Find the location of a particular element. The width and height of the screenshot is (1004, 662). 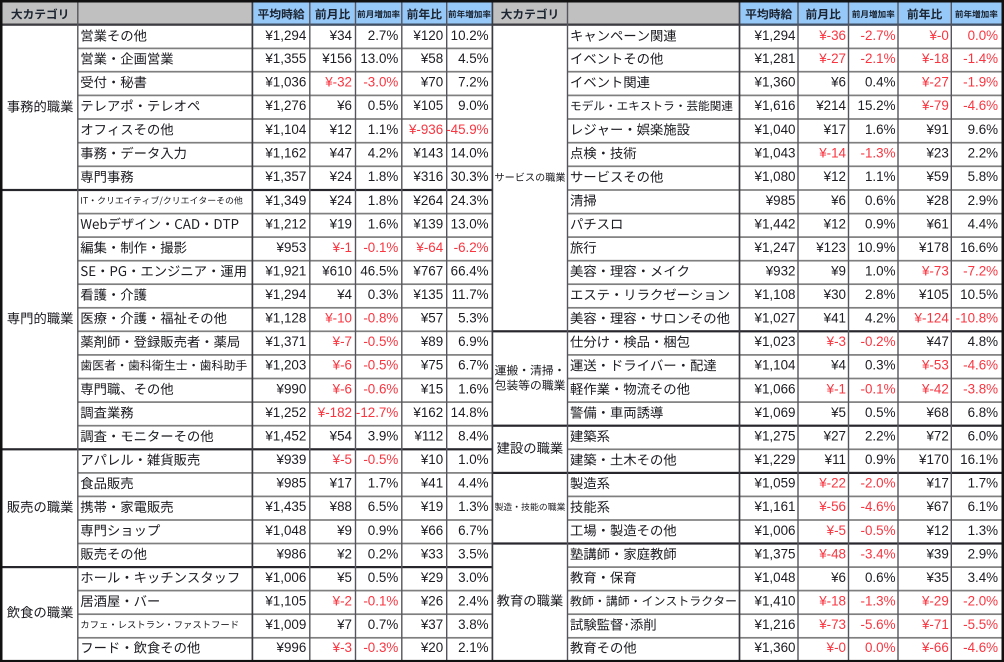

svg-text: ¥932 is located at coordinates (780, 270).